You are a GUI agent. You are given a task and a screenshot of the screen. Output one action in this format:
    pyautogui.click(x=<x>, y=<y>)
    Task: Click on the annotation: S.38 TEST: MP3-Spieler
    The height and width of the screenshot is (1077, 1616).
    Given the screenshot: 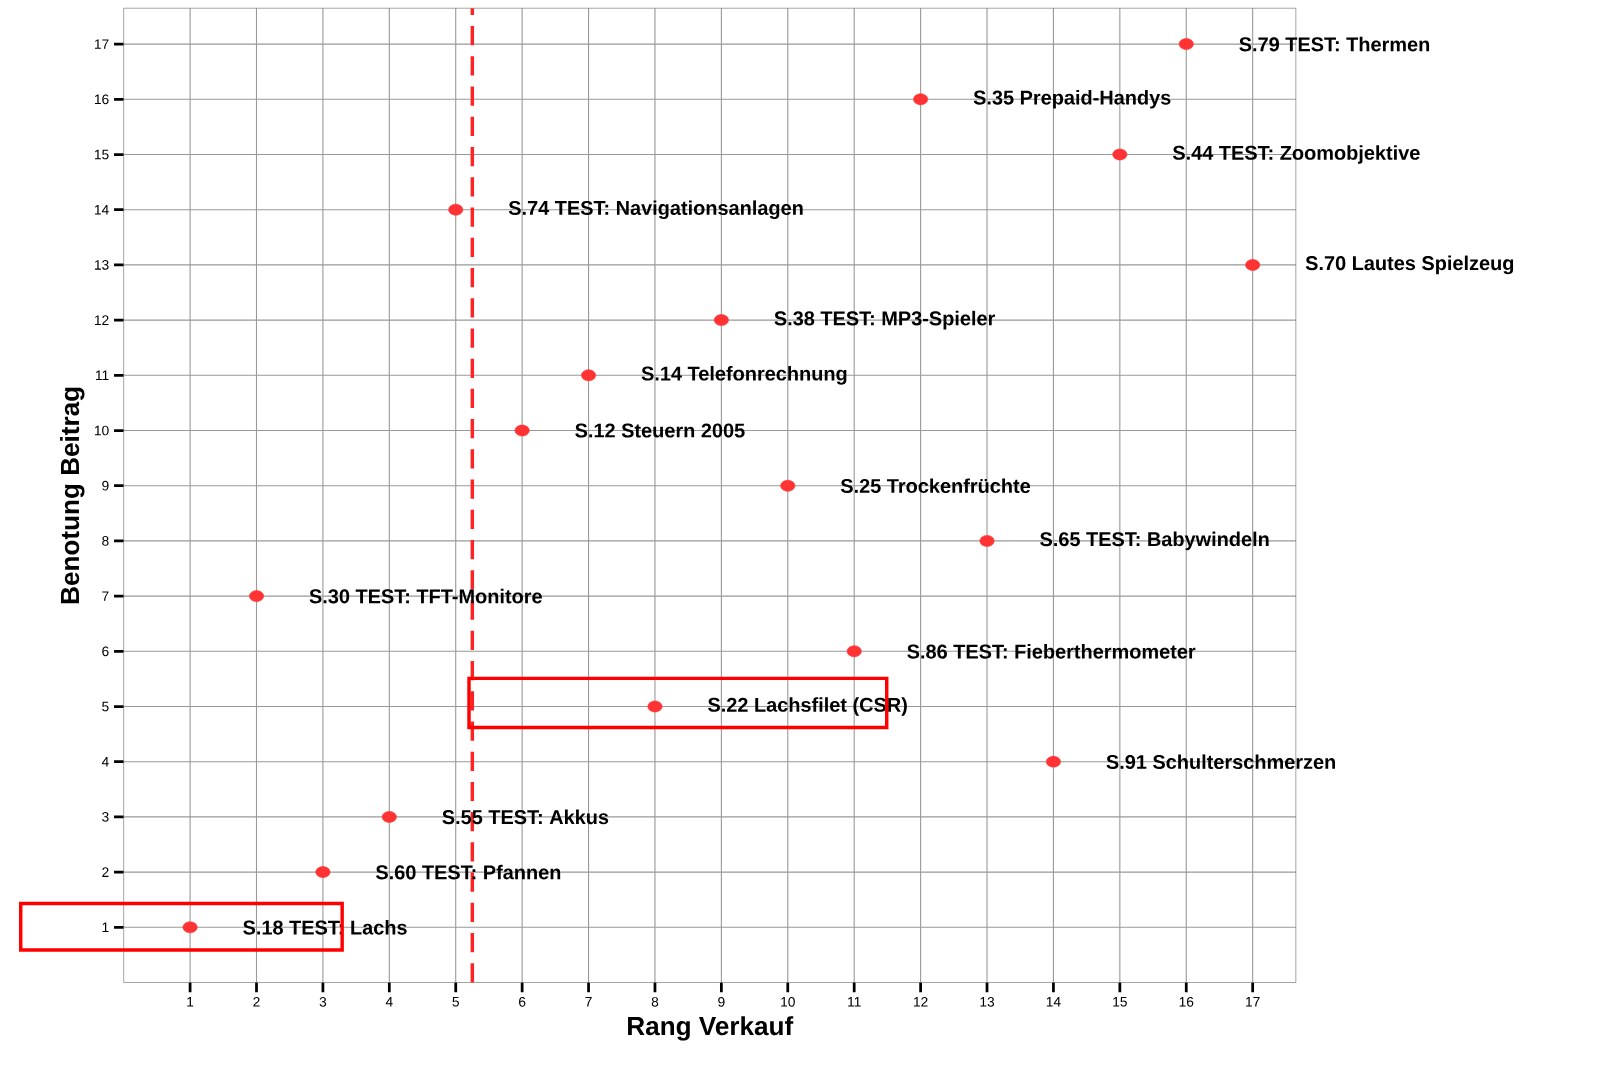 What is the action you would take?
    pyautogui.click(x=885, y=320)
    